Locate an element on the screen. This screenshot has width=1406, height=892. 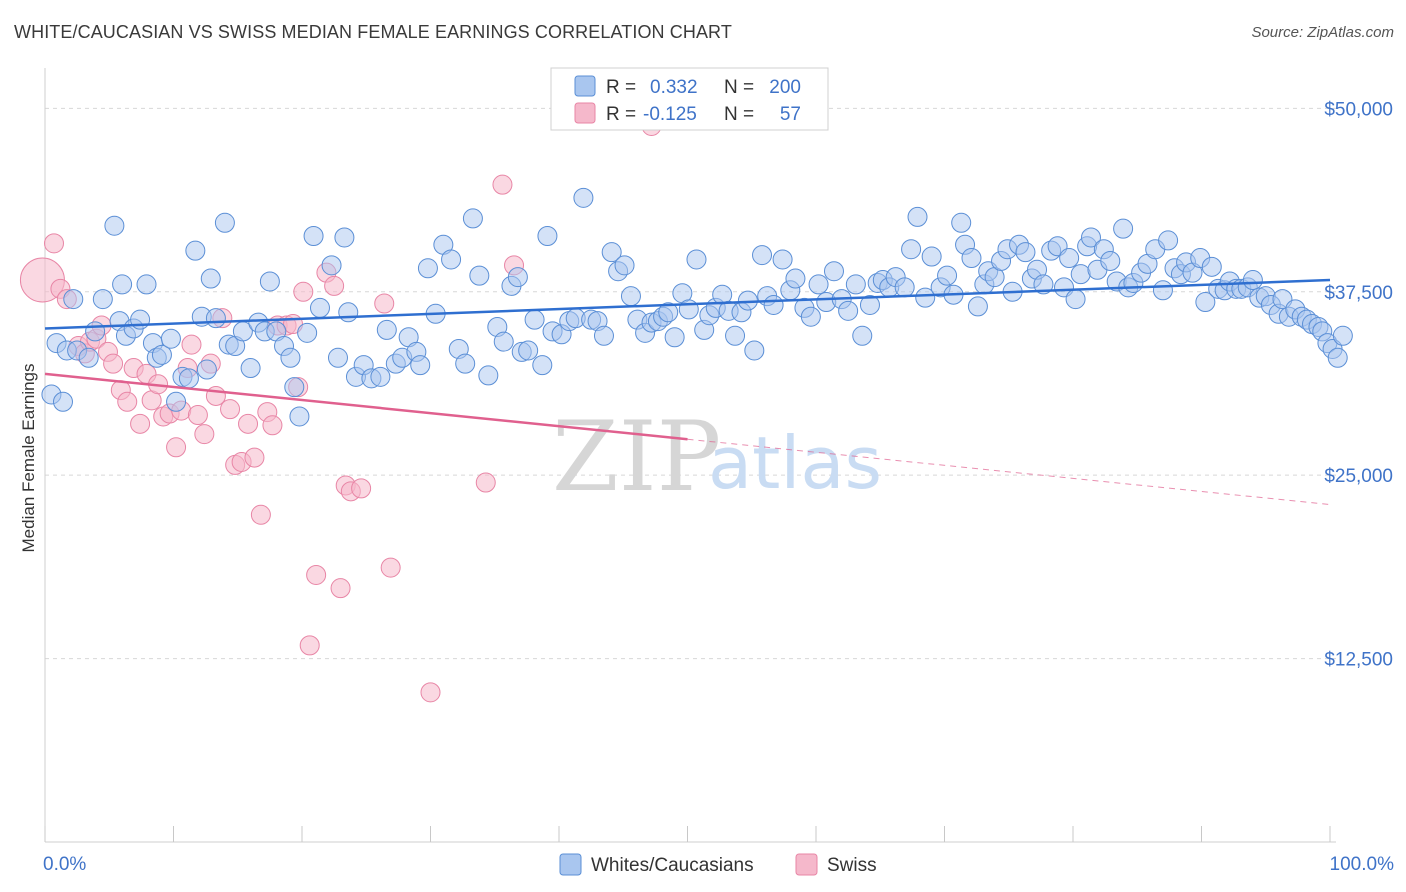
swiss-trend-line is located at coordinates (366, 406).